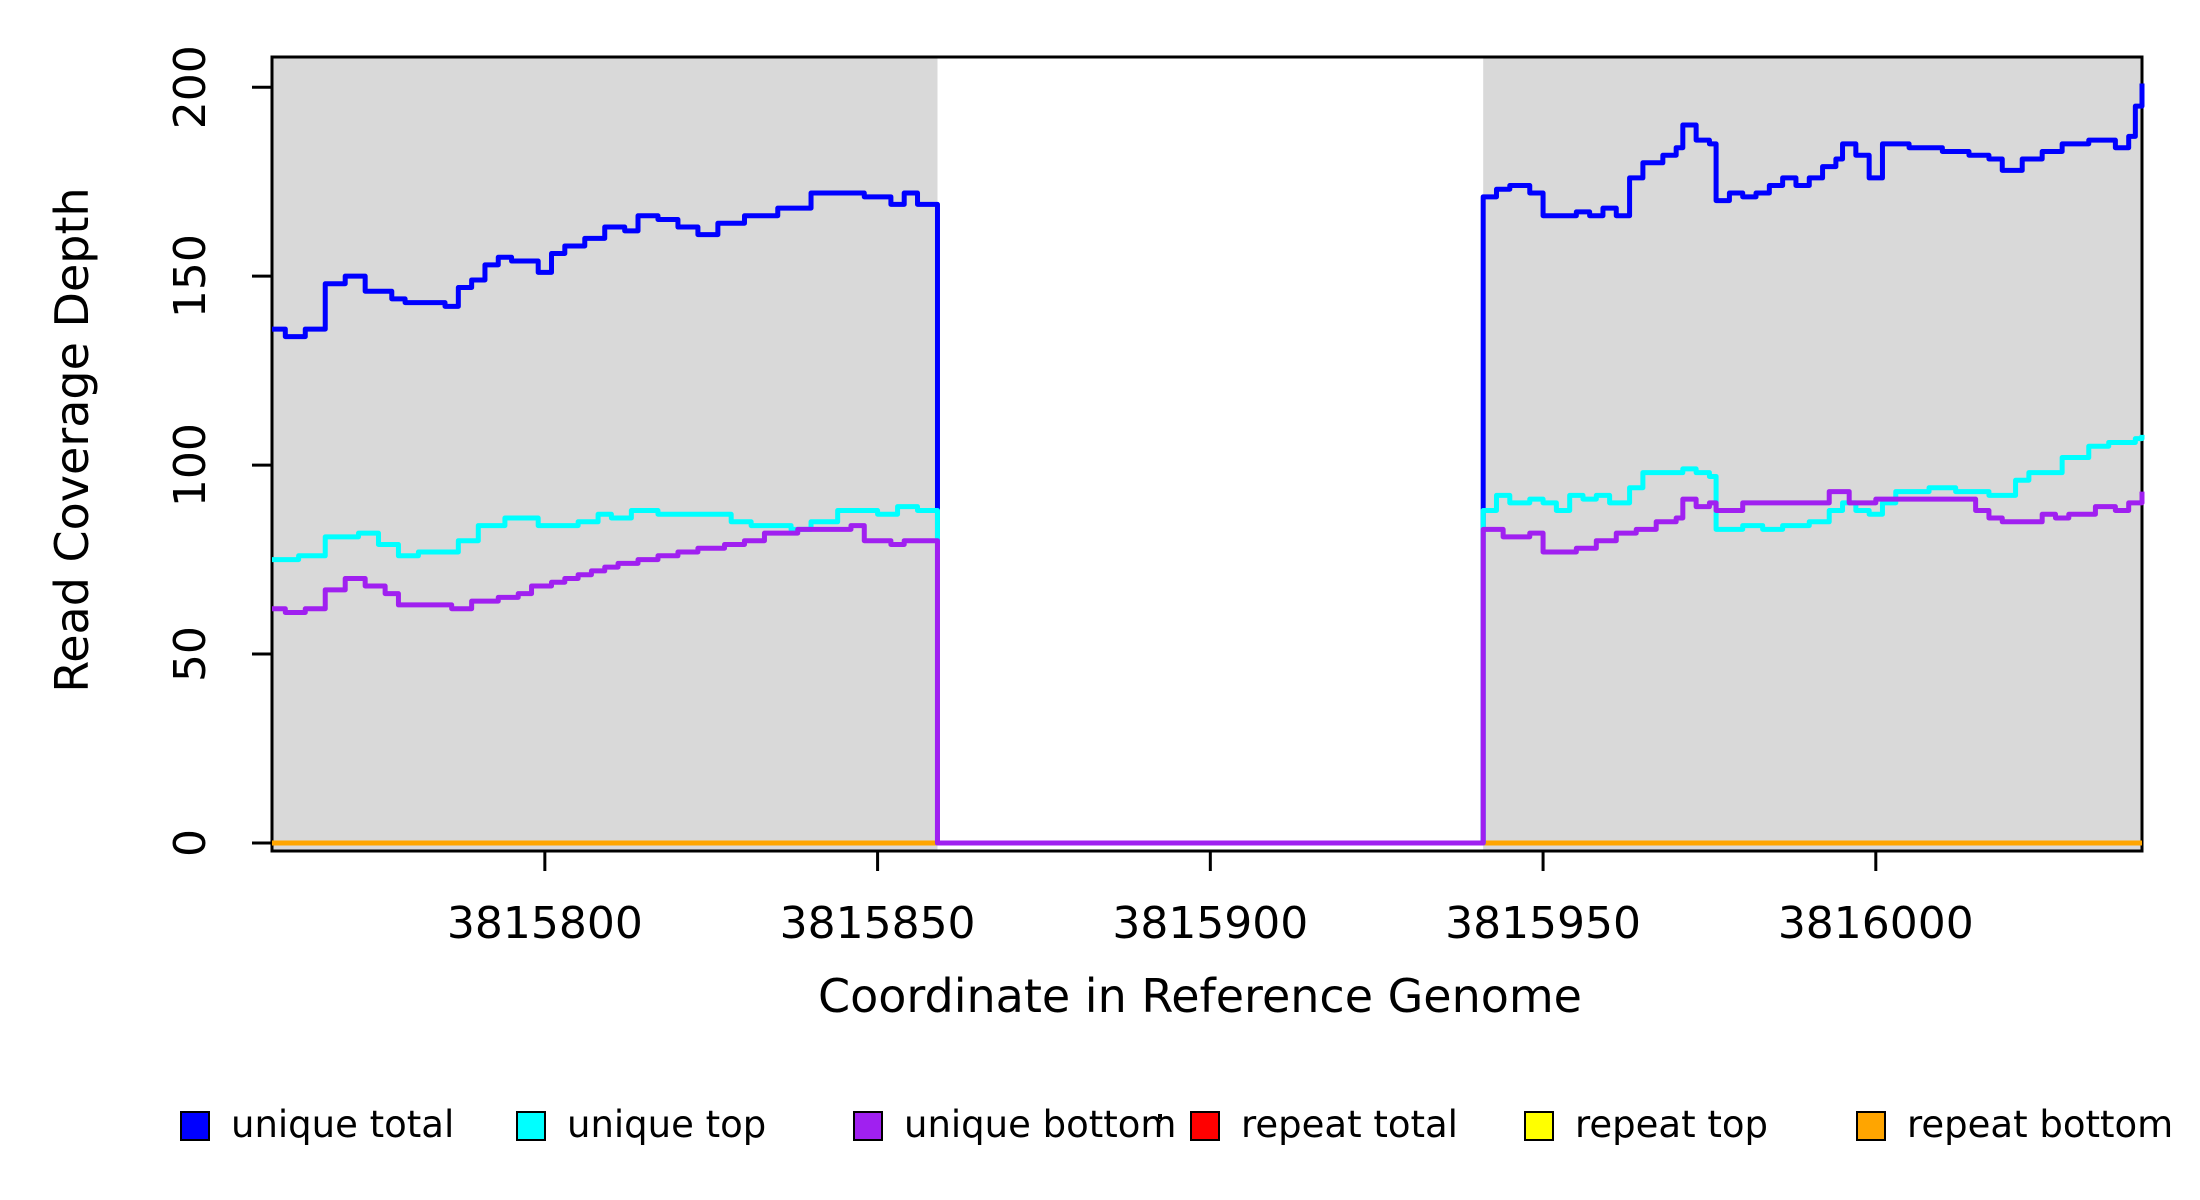 Image resolution: width=2200 pixels, height=1200 pixels. What do you see at coordinates (190, 87) in the screenshot?
I see `y-tick-label: 200` at bounding box center [190, 87].